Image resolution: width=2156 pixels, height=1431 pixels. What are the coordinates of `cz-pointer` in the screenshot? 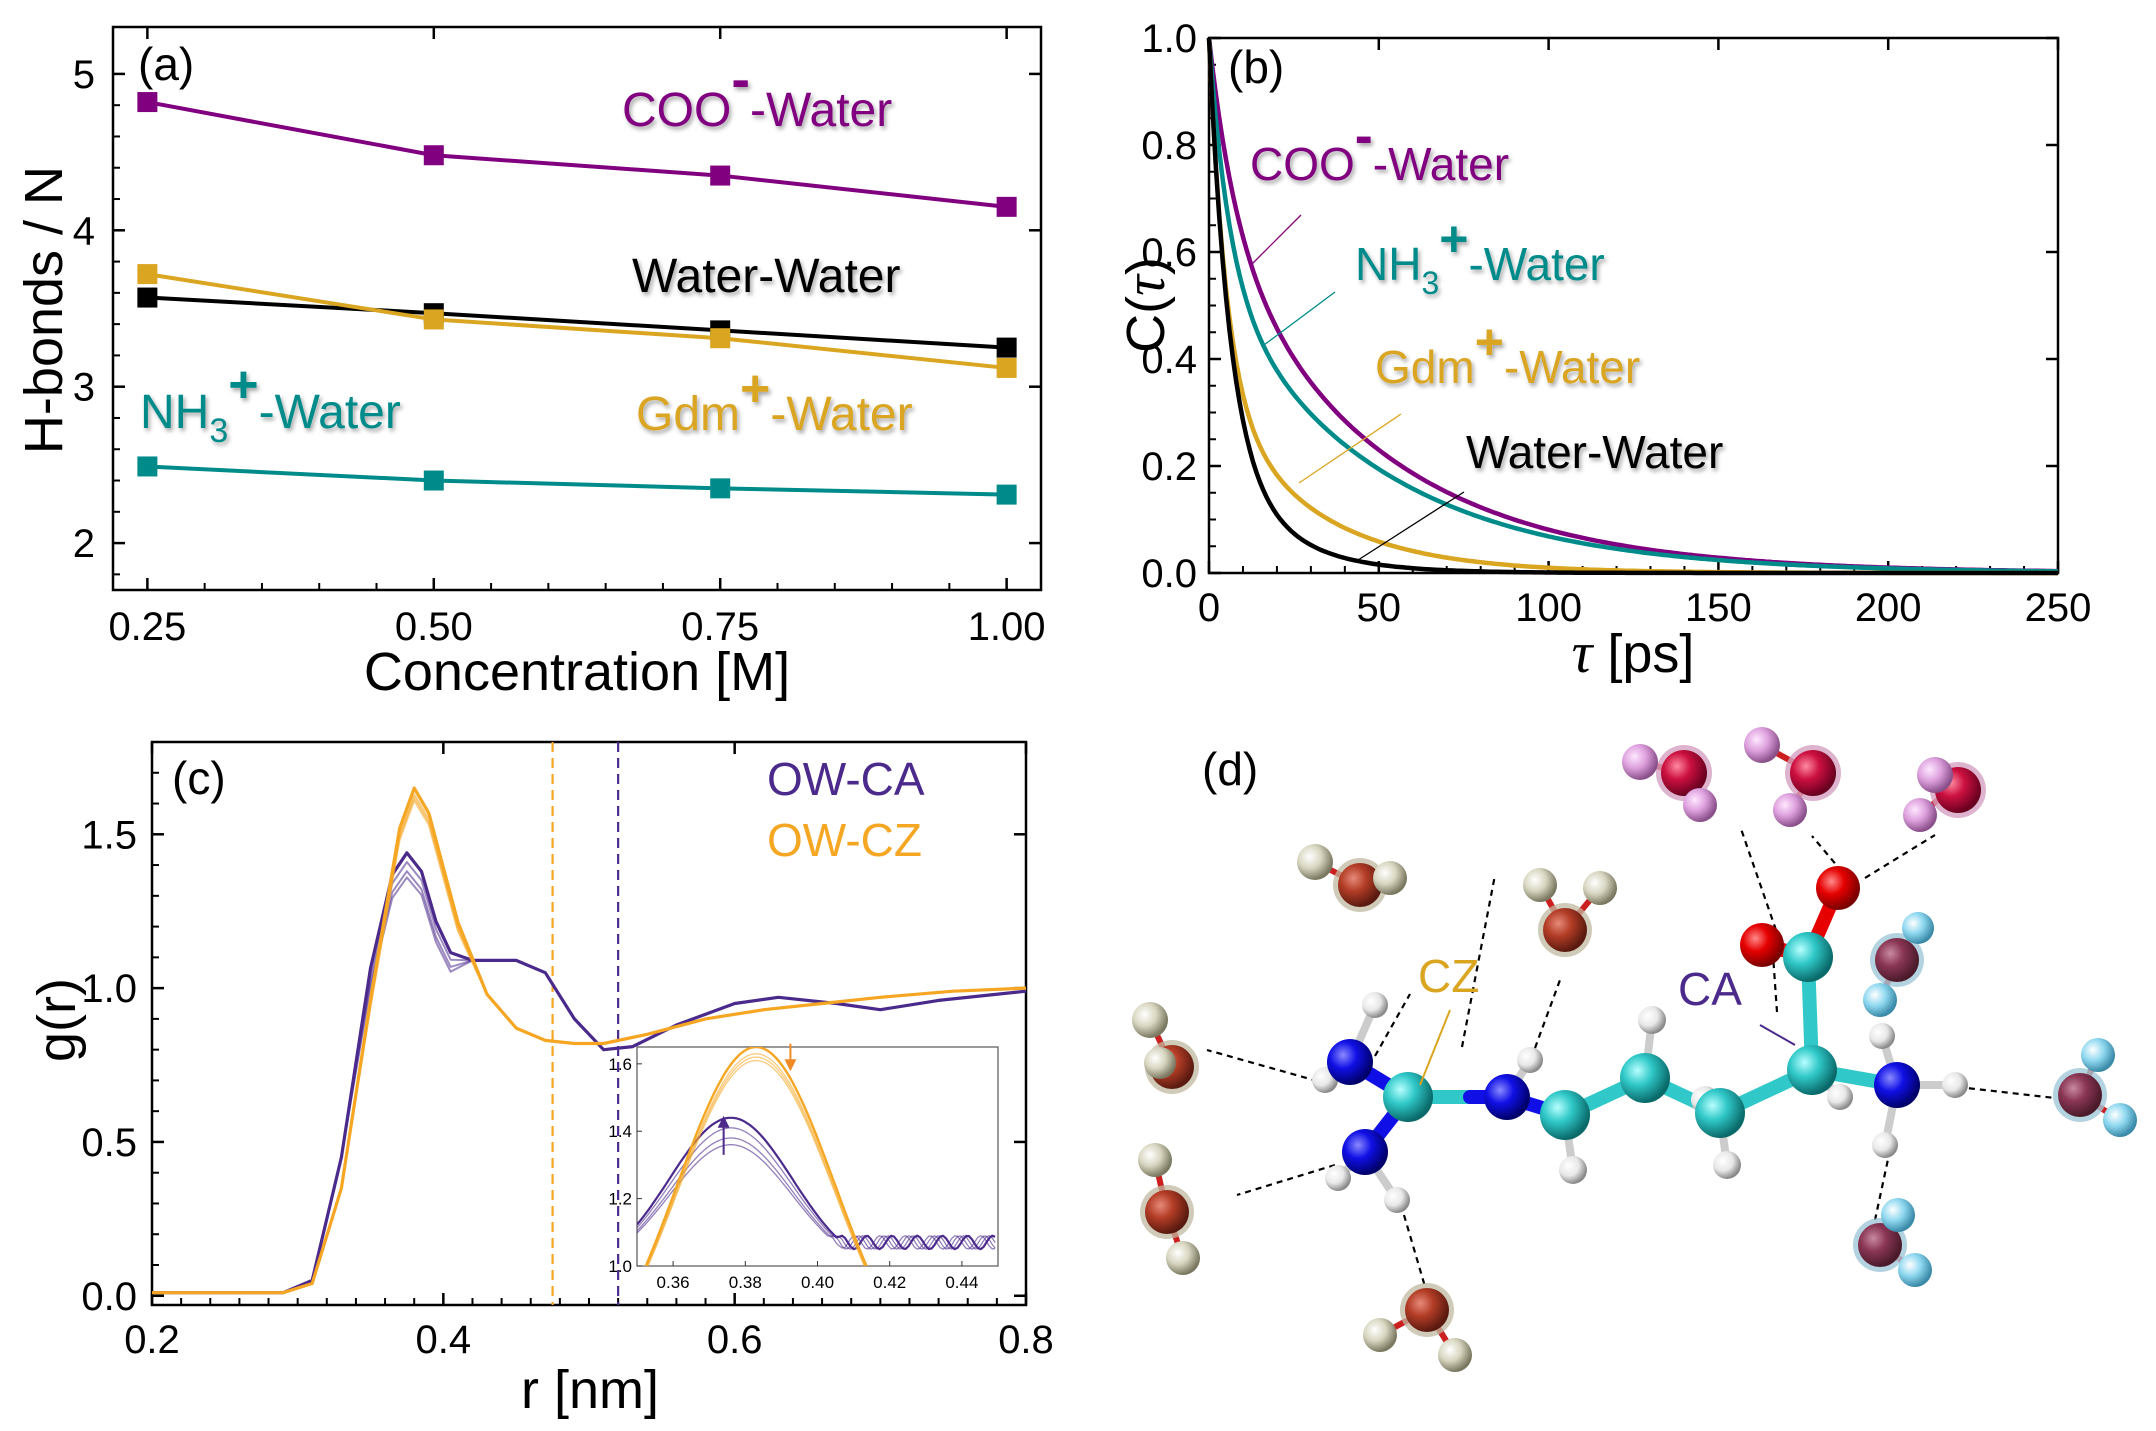 It's located at (1435, 1047).